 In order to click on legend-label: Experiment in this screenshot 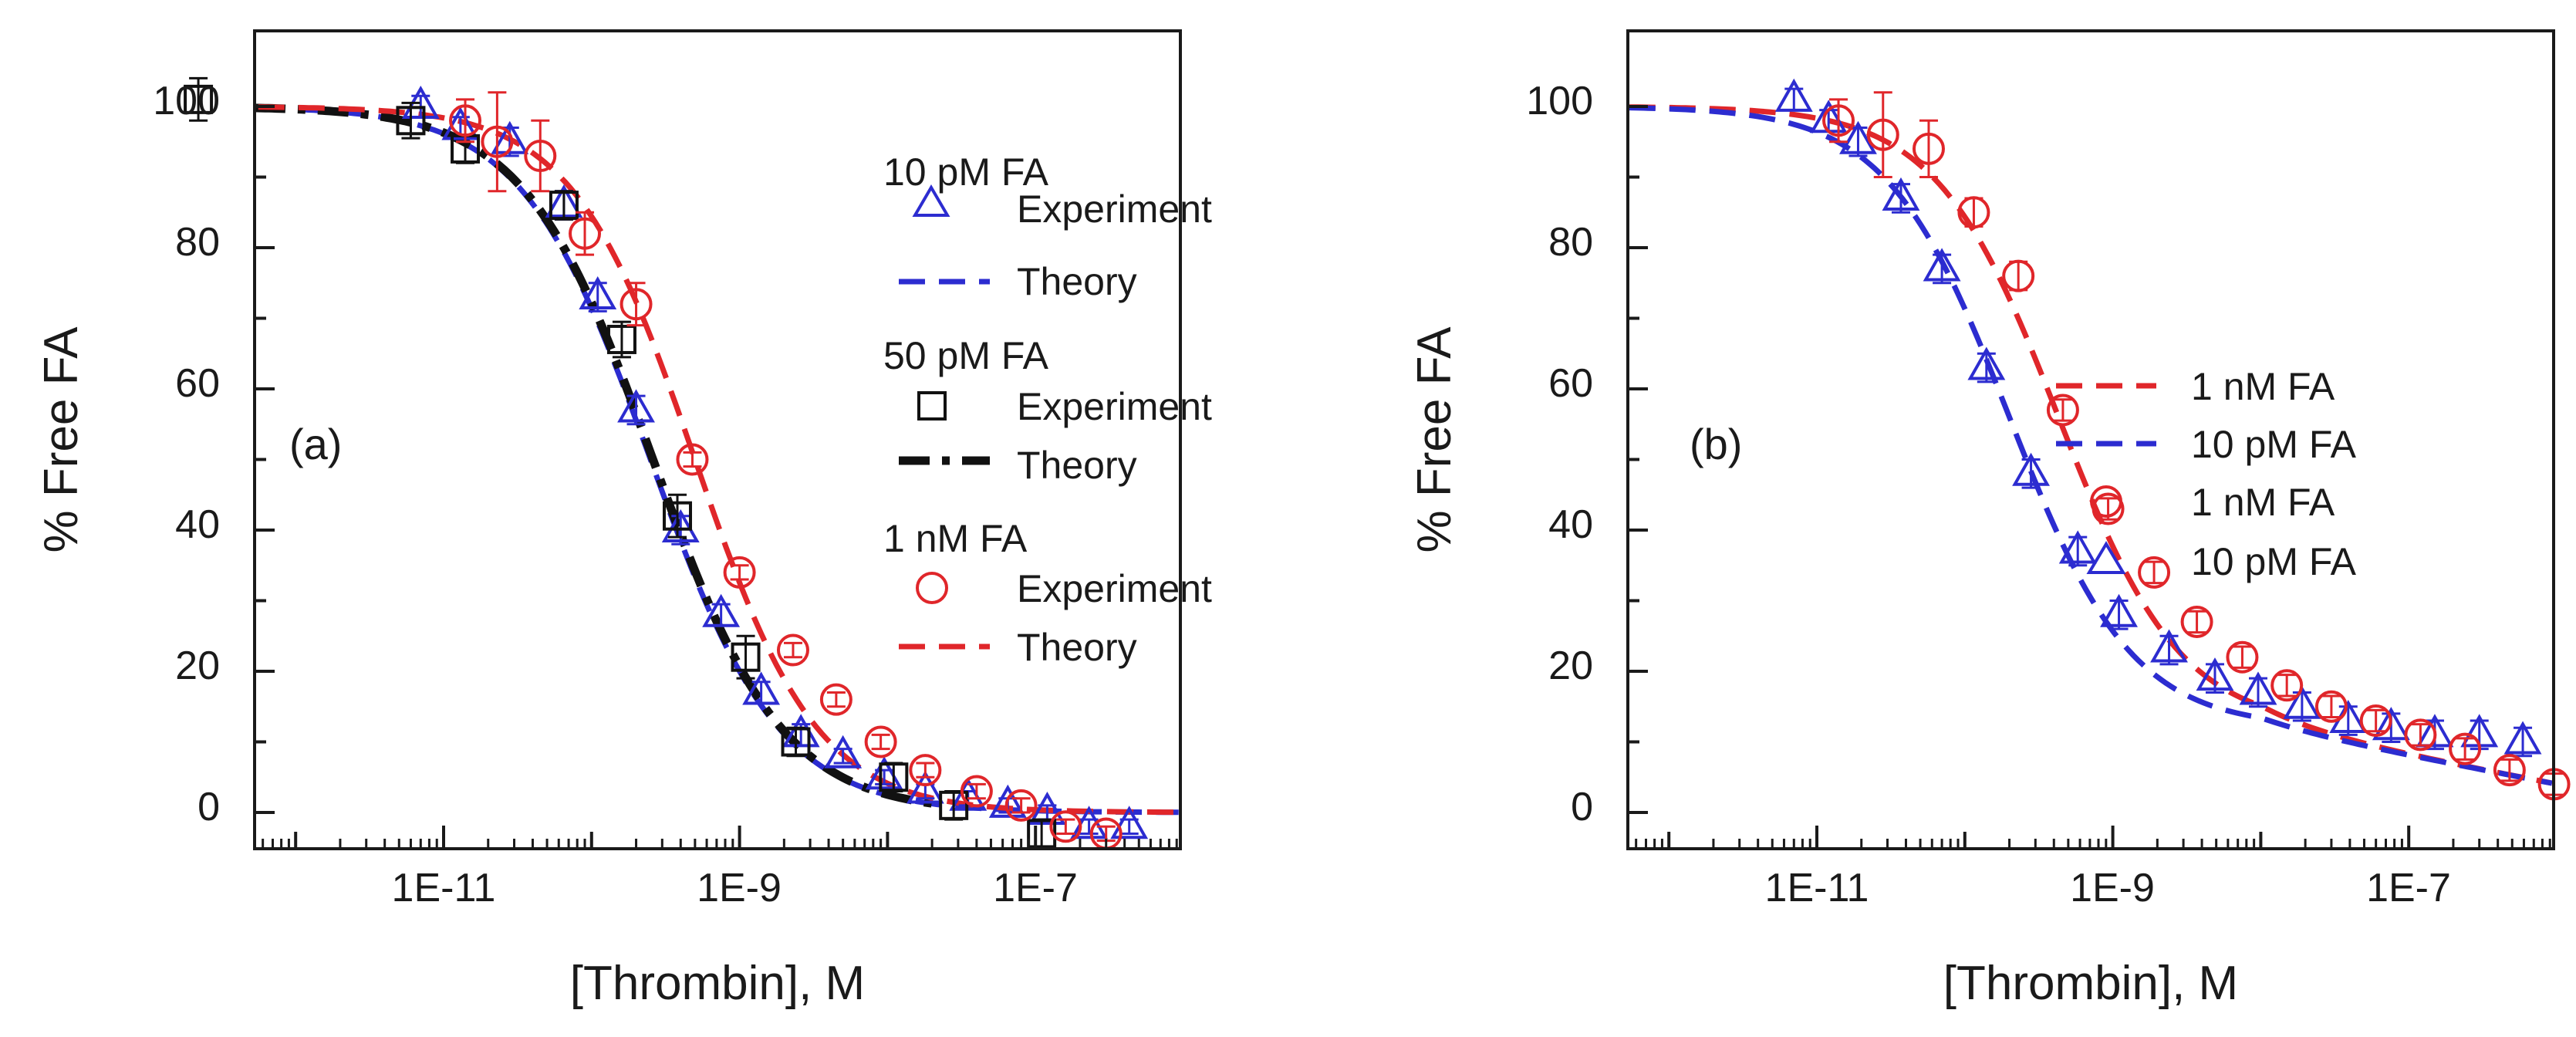, I will do `click(1115, 588)`.